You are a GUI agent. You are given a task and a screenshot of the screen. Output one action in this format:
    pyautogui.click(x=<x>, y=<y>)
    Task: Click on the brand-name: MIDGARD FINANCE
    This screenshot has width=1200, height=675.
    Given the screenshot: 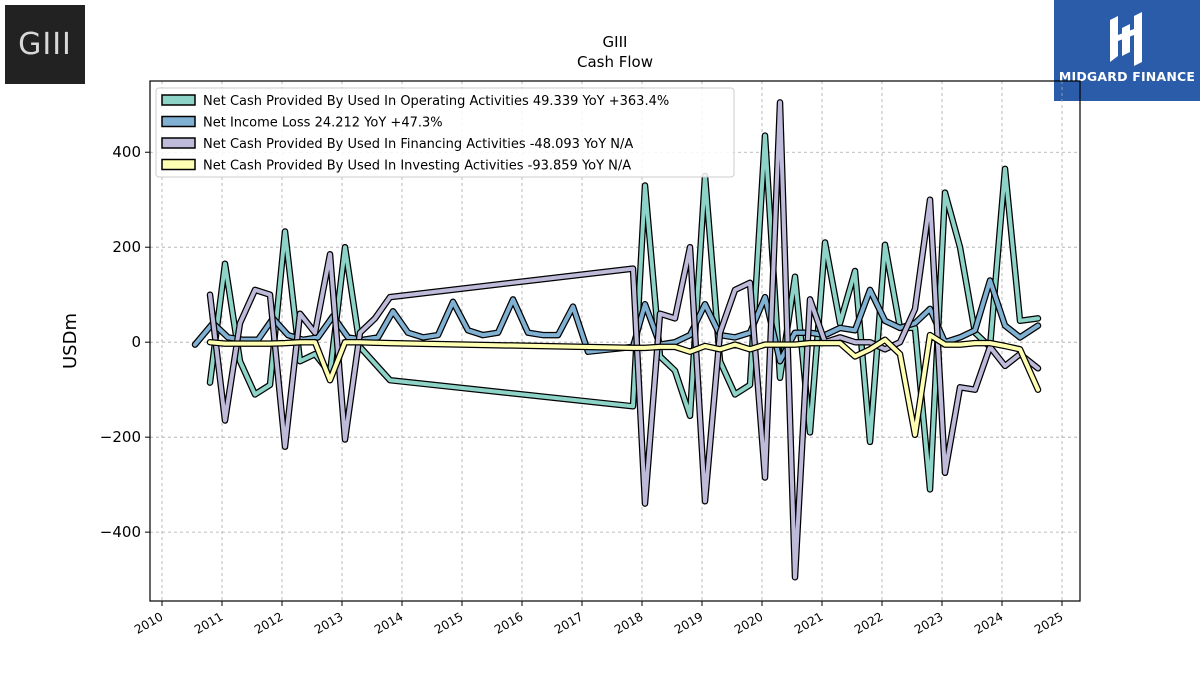 What is the action you would take?
    pyautogui.click(x=1127, y=76)
    